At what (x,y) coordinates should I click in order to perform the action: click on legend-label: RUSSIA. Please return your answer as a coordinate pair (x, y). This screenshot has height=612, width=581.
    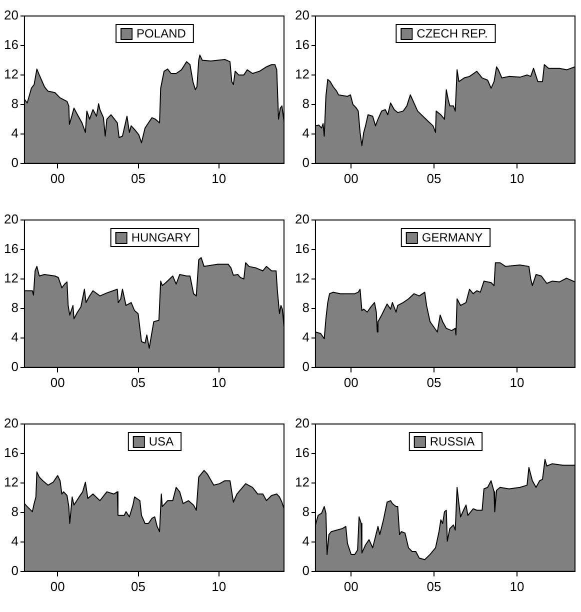
    Looking at the image, I should click on (452, 441).